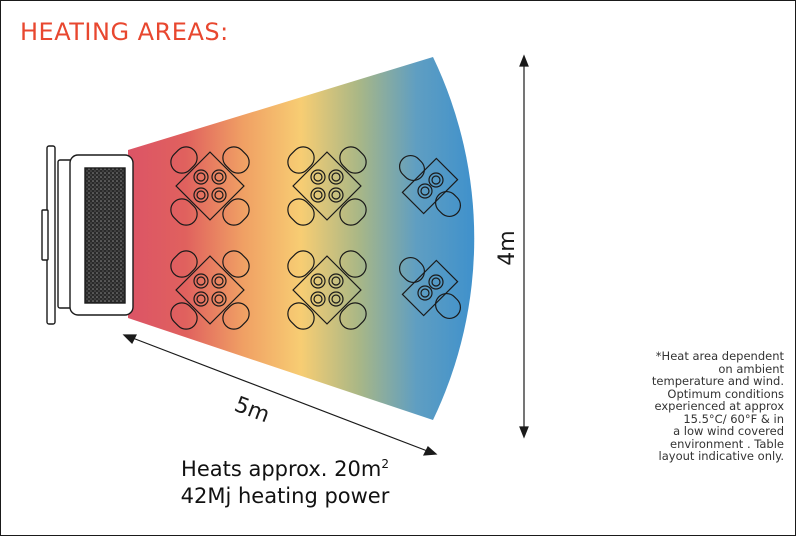 The height and width of the screenshot is (536, 796). I want to click on heating-power-line: 42Mj heating power, so click(285, 496).